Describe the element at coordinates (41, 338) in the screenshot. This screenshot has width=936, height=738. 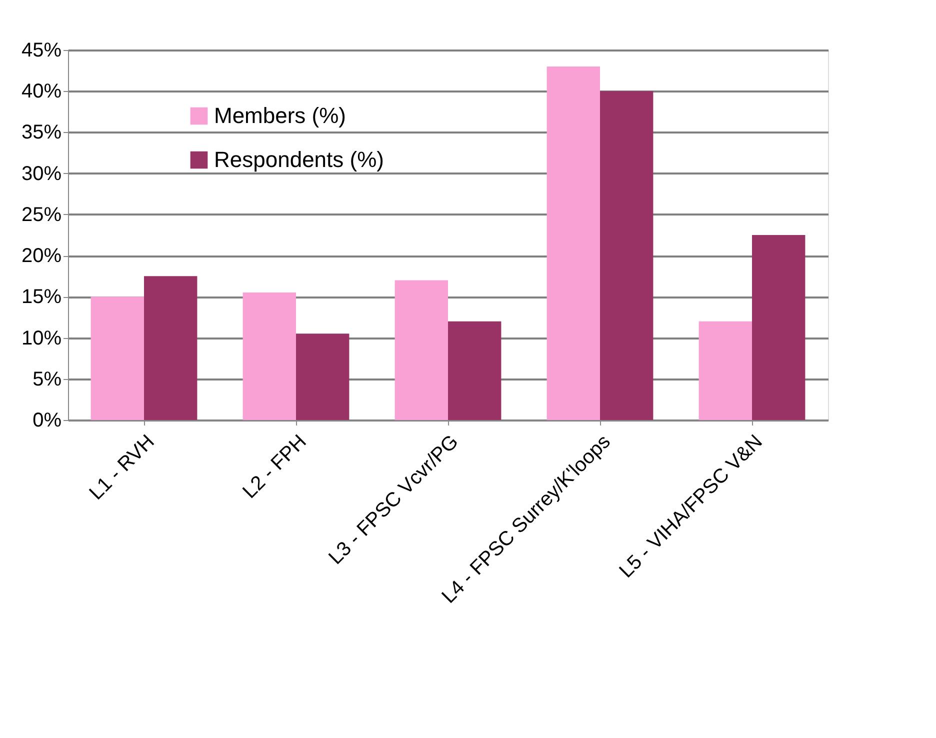
I see `y-tick-label: 10%` at that location.